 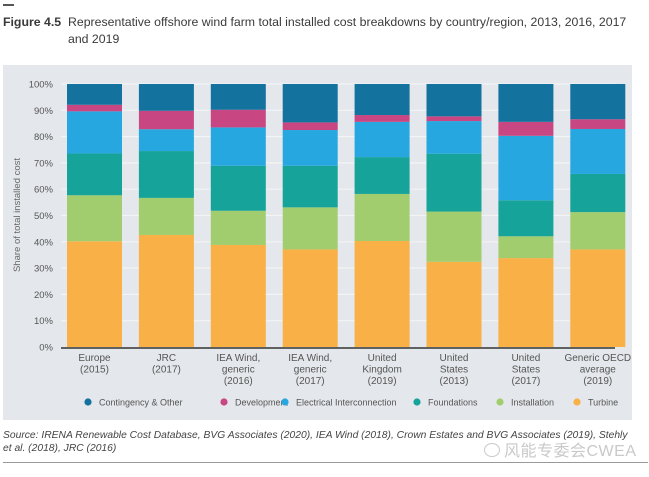 I want to click on y-tick-label: 70%, so click(x=44, y=163).